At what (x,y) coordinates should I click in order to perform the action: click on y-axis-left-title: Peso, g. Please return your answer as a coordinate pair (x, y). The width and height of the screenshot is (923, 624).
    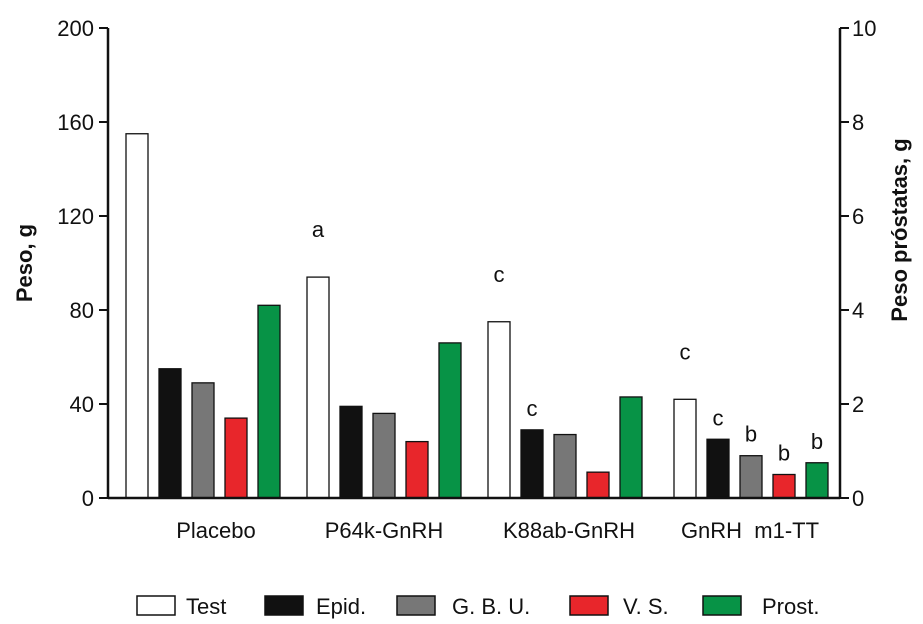
    Looking at the image, I should click on (24, 263).